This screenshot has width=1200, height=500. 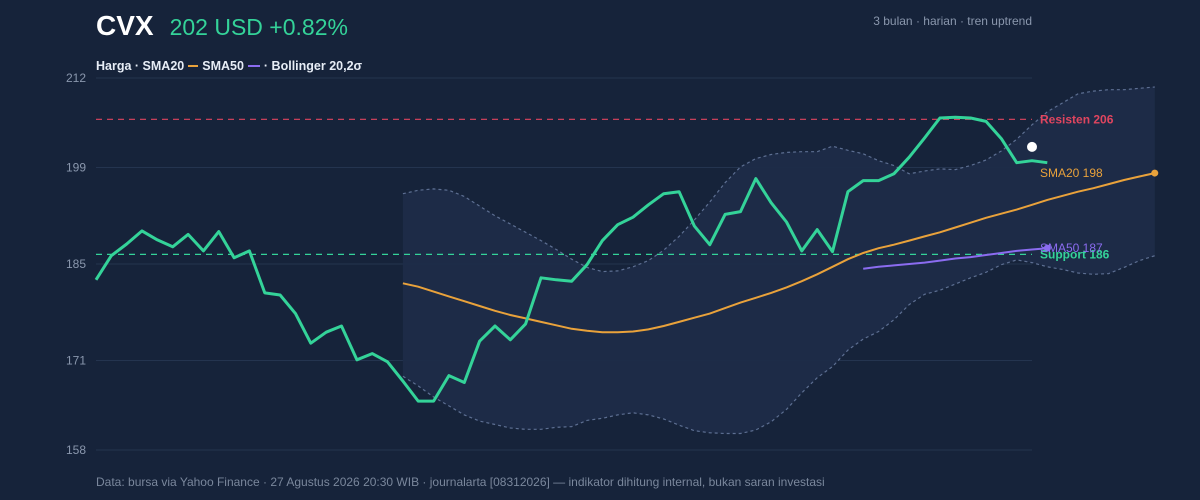 I want to click on sma50-end-point, so click(x=1047, y=248).